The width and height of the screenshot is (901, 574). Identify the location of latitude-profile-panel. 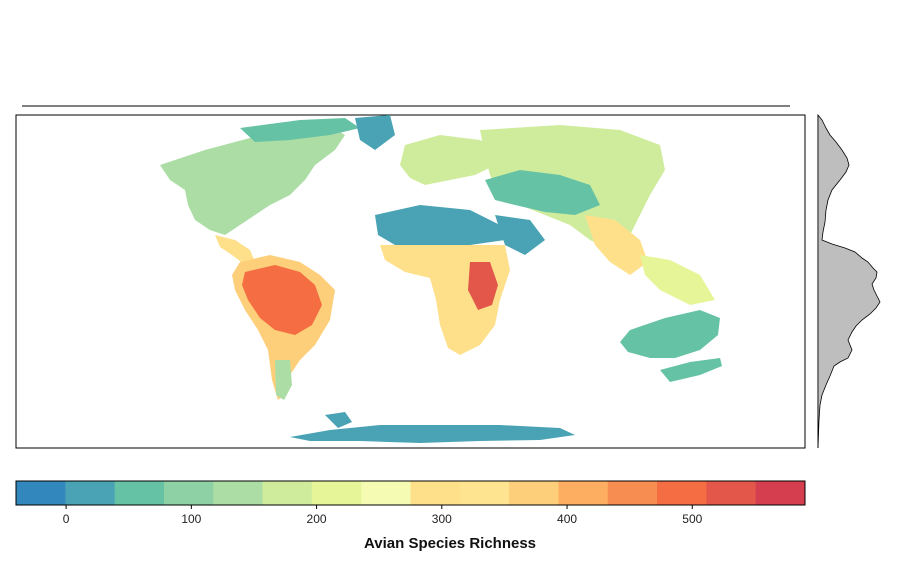
(849, 281).